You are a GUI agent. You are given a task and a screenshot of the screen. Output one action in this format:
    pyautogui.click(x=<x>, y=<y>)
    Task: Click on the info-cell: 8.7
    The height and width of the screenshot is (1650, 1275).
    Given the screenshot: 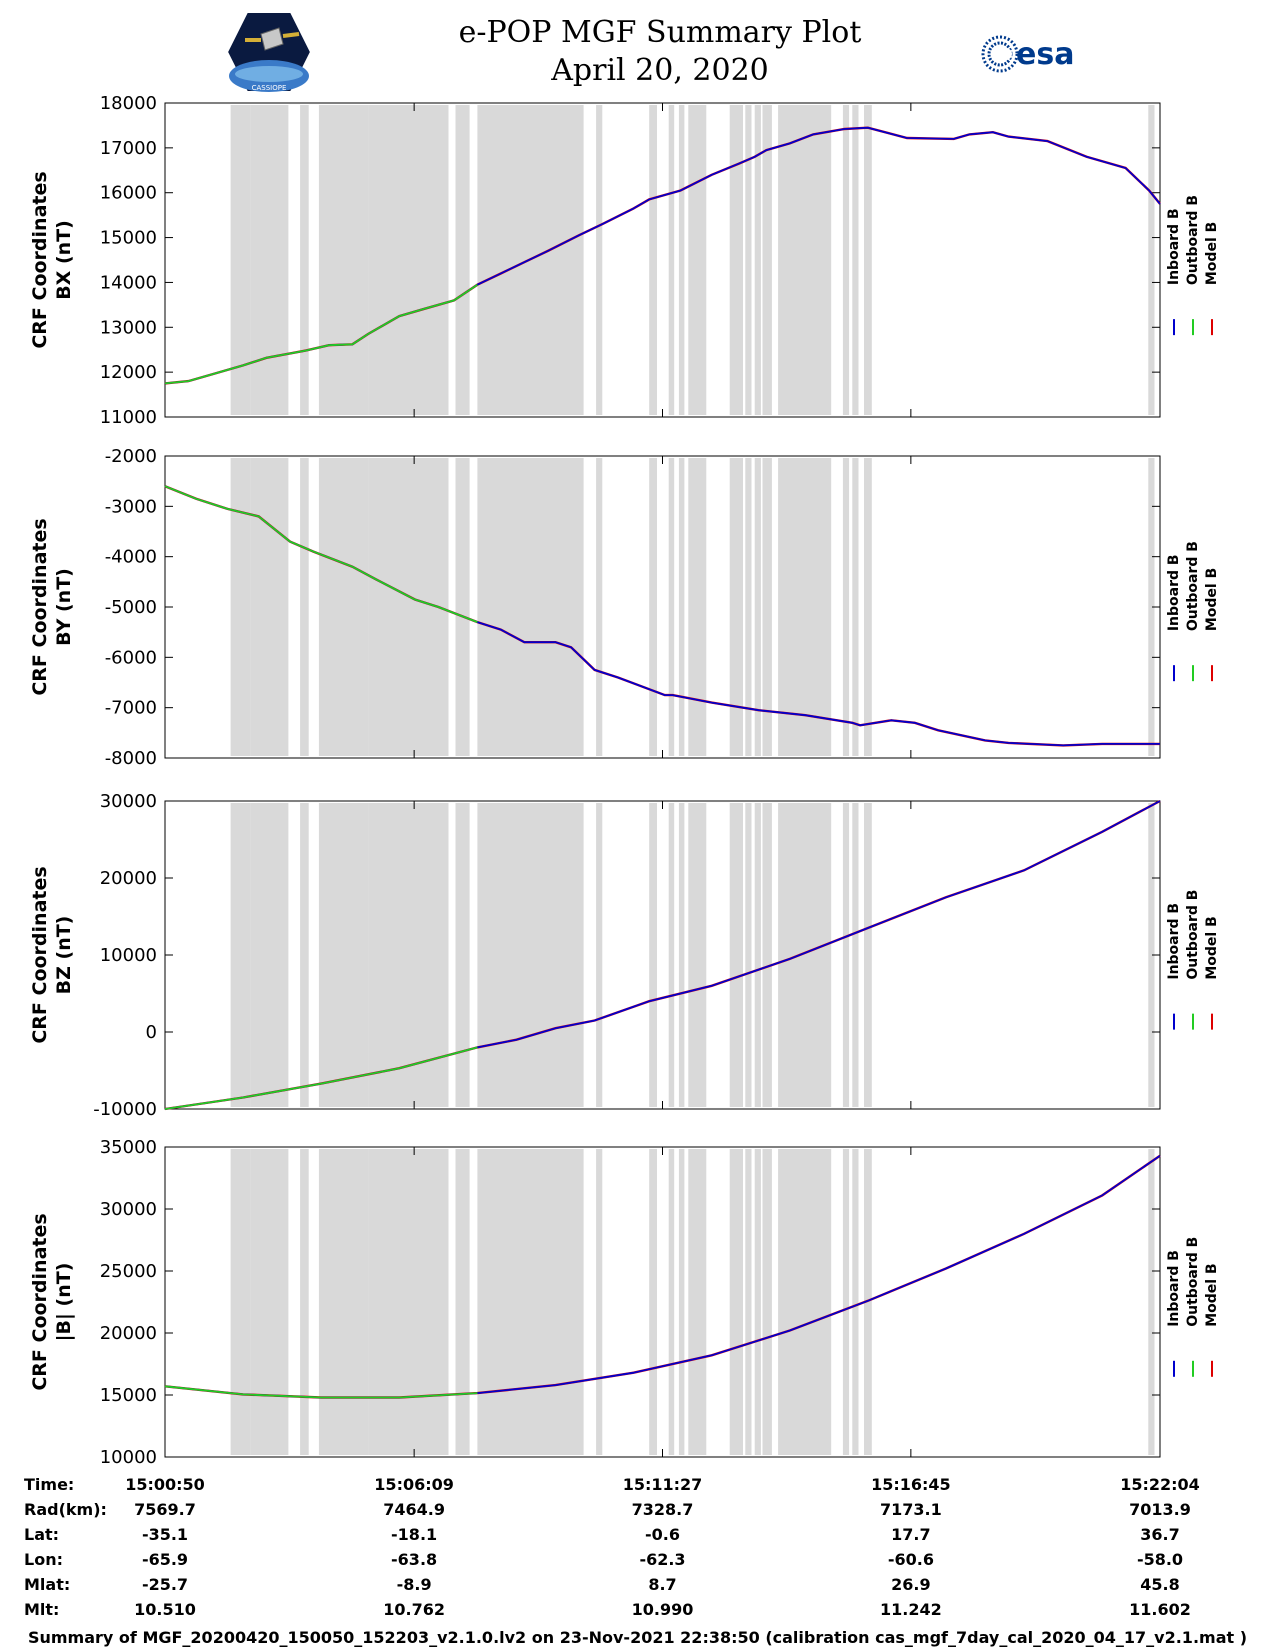 What is the action you would take?
    pyautogui.click(x=662, y=1584)
    